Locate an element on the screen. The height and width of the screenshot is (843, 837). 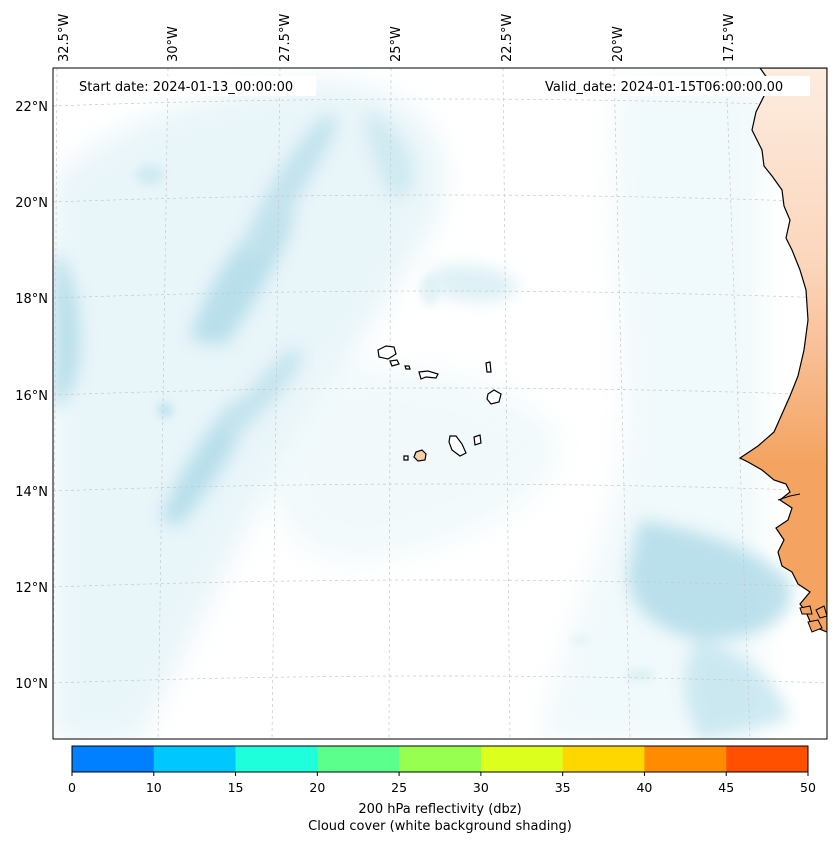
colorbar-label-line1: 200 hPa reflectivity (dbz) is located at coordinates (439, 809).